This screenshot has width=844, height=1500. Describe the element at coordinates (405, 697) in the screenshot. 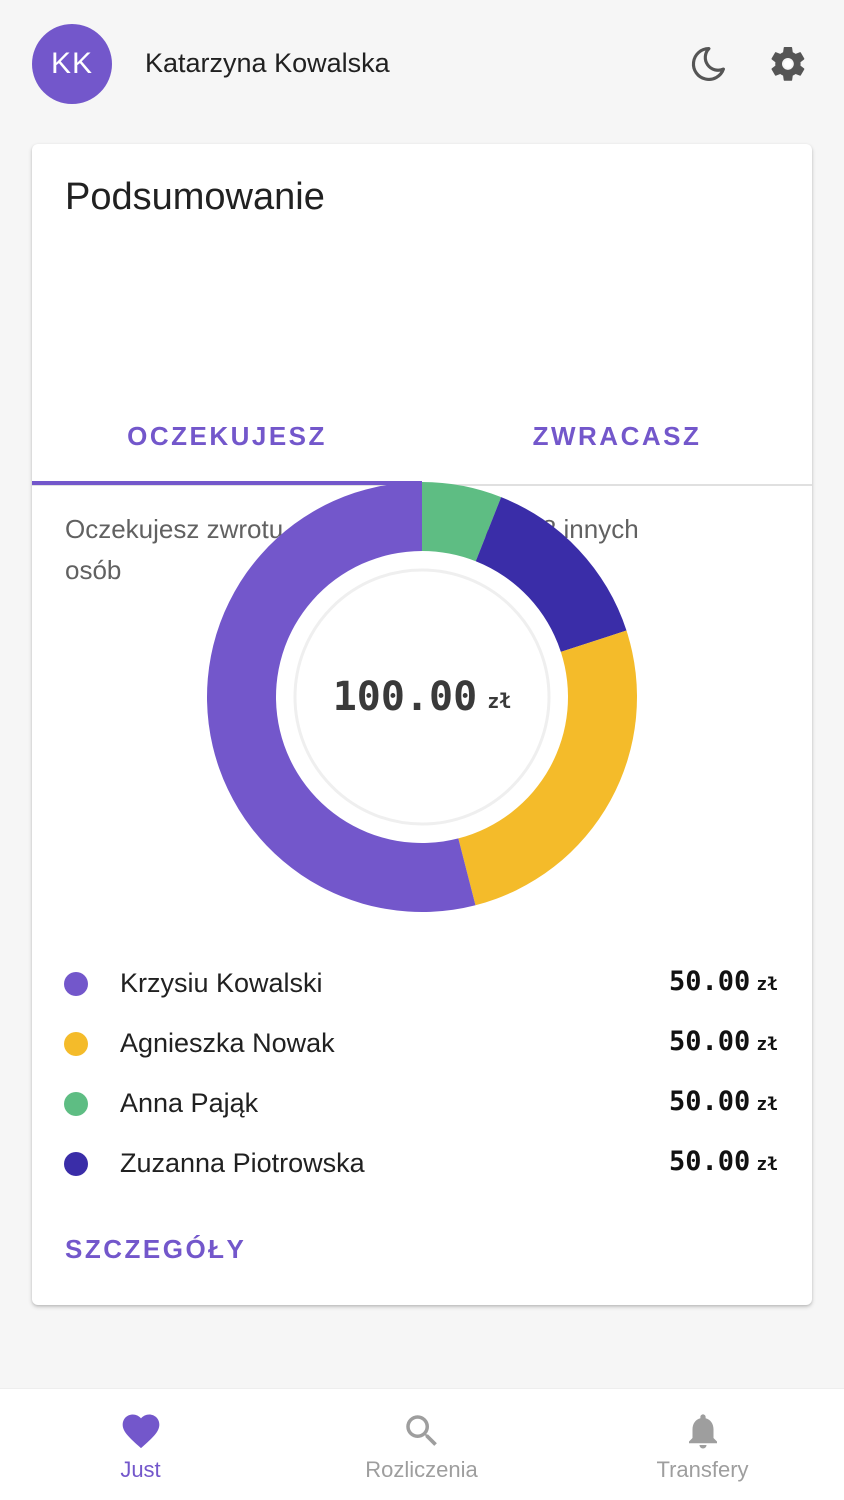

I see `total-amount: 100.00` at that location.